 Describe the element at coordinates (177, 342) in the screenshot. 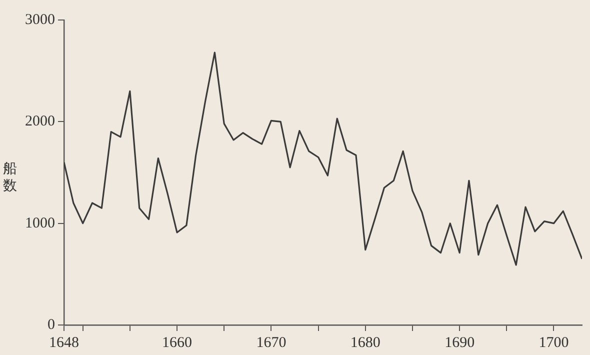

I see `x-tick-label: 1660` at that location.